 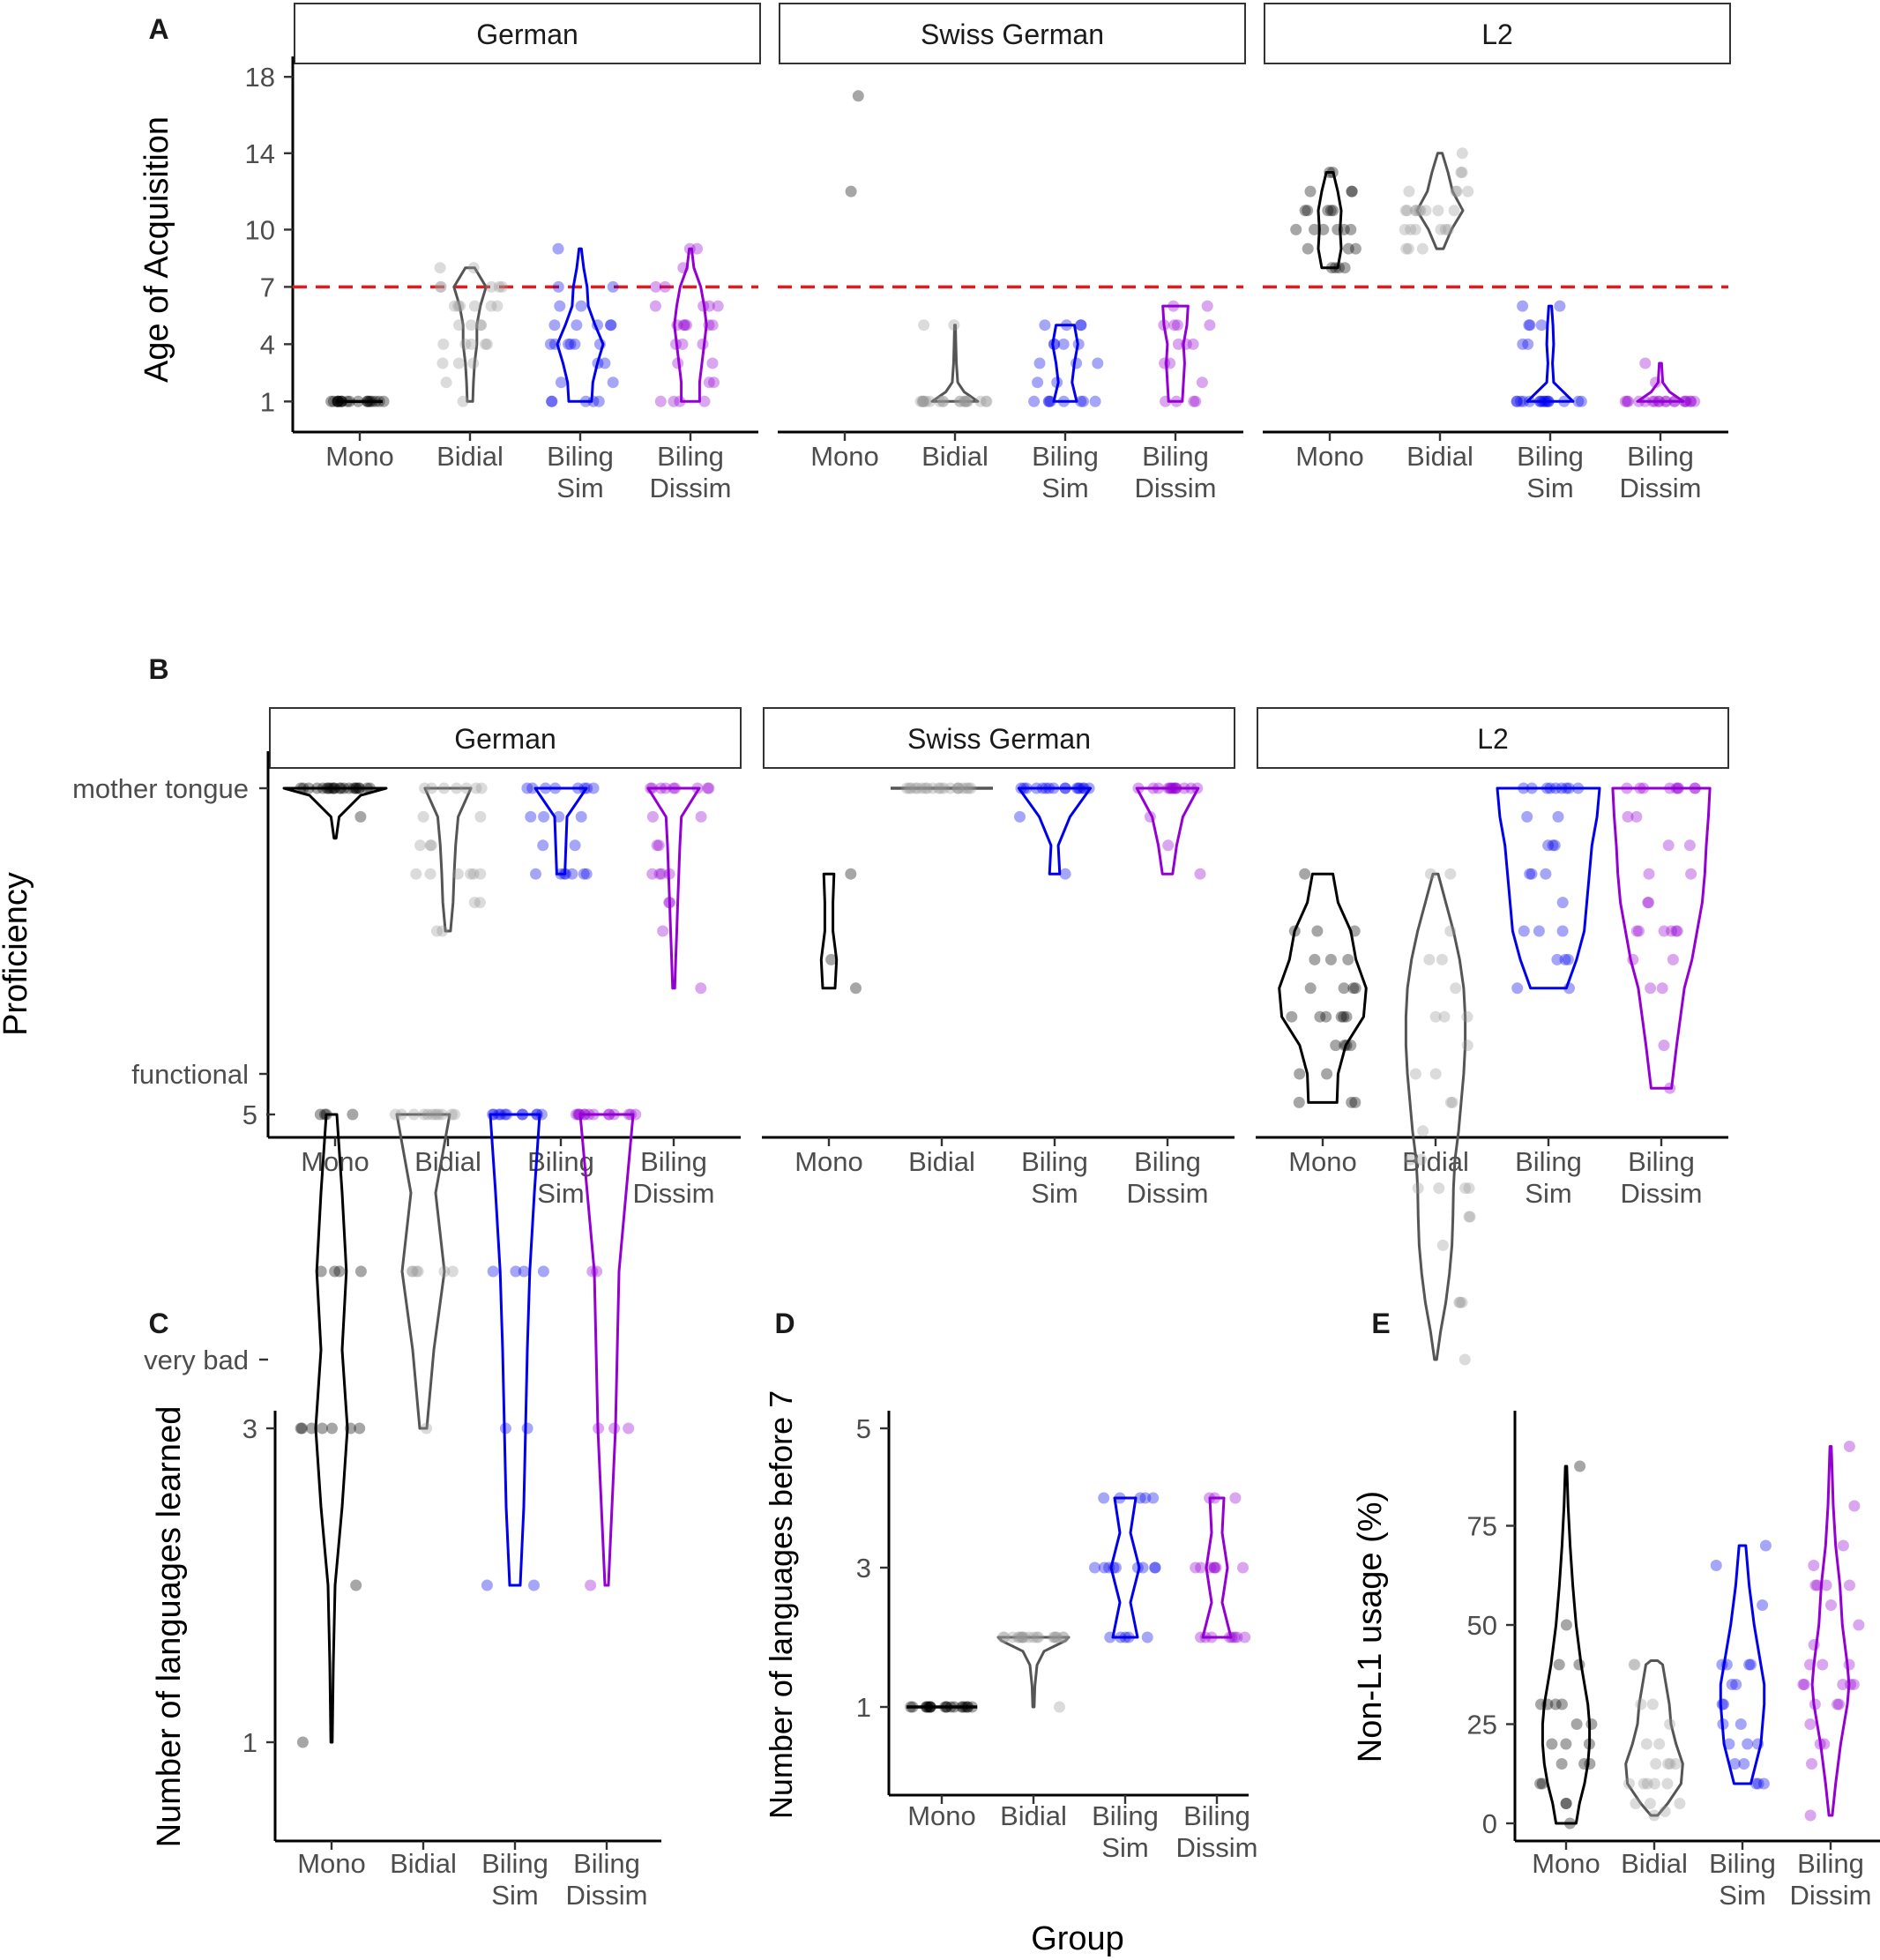 What do you see at coordinates (1482, 1725) in the screenshot?
I see `y-tick-label: 25` at bounding box center [1482, 1725].